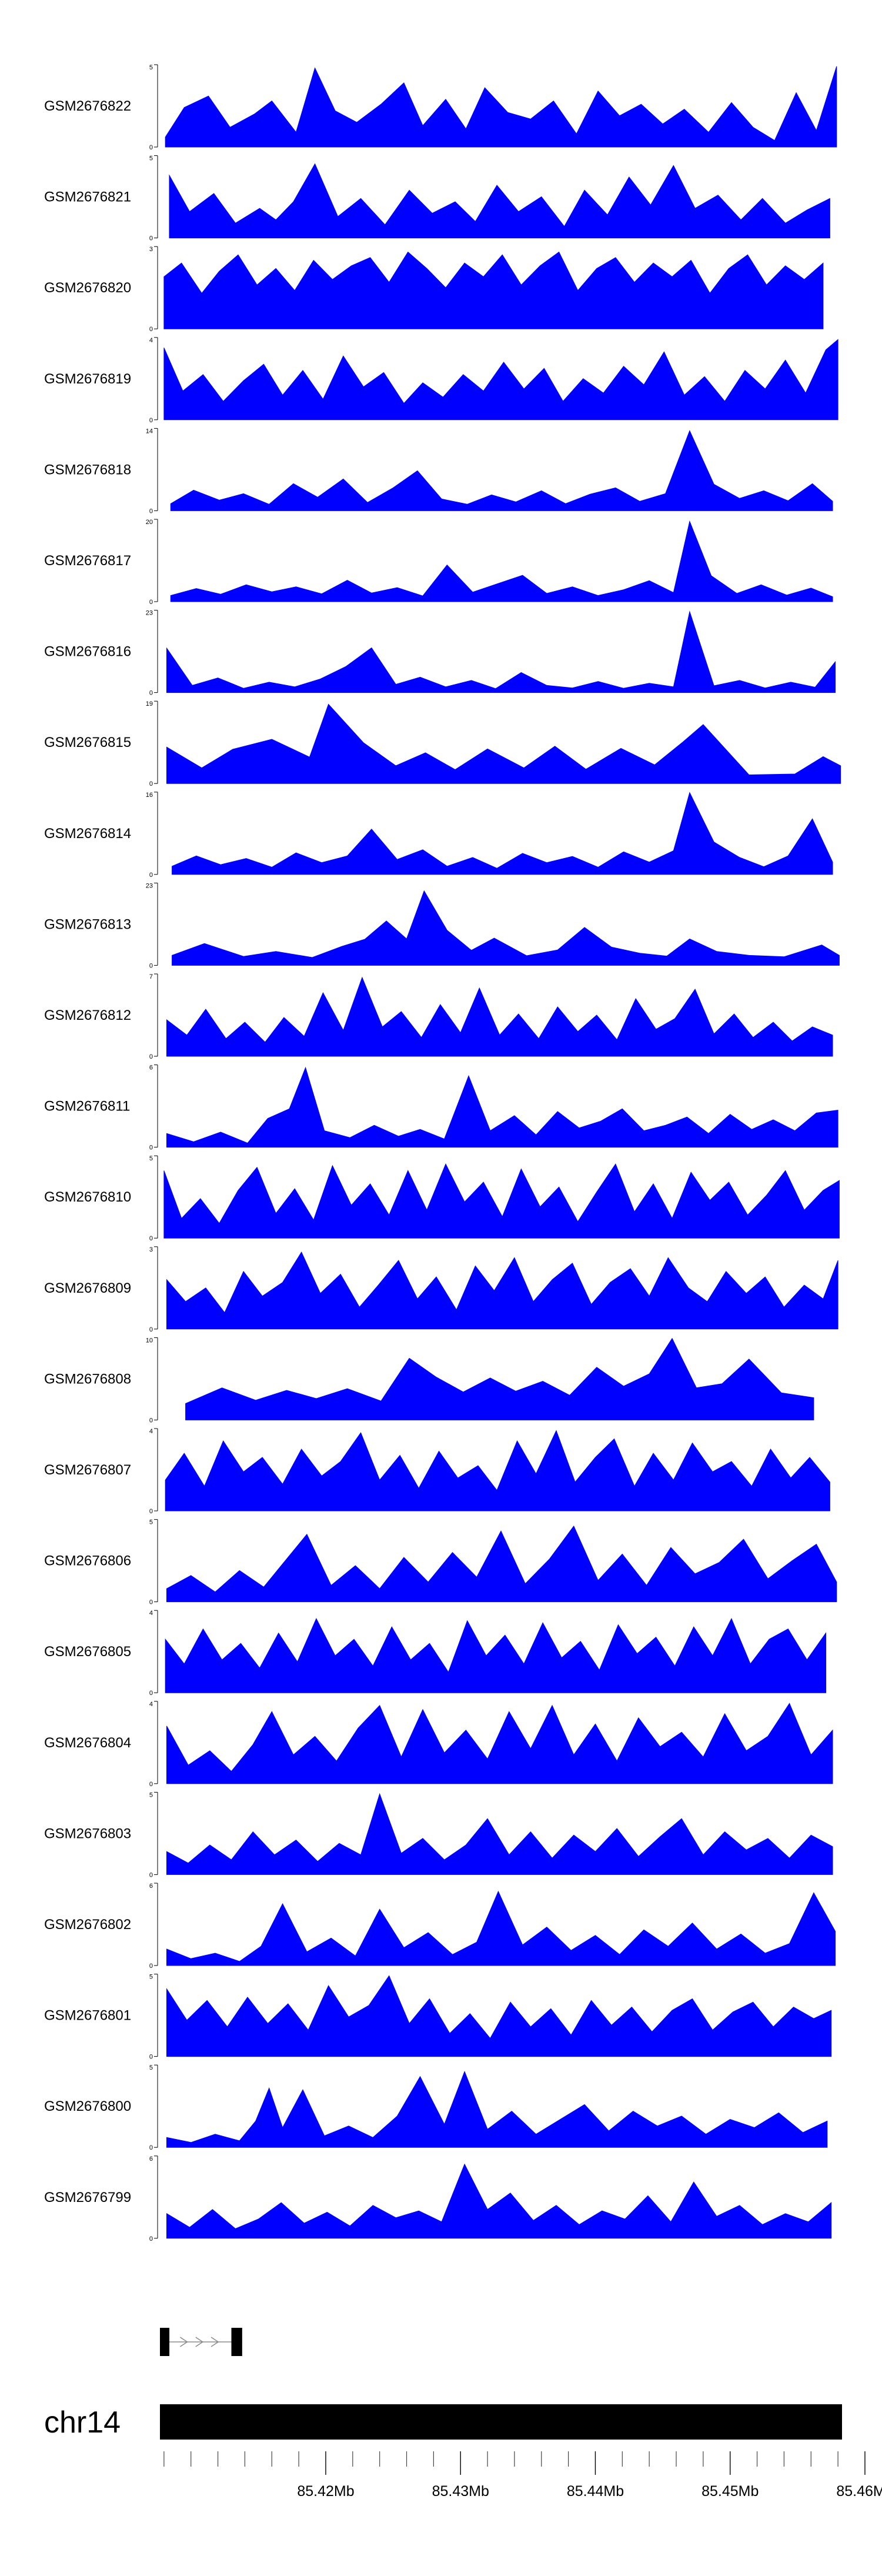 The image size is (882, 2576). I want to click on track-label: GSM2676809, so click(87, 1288).